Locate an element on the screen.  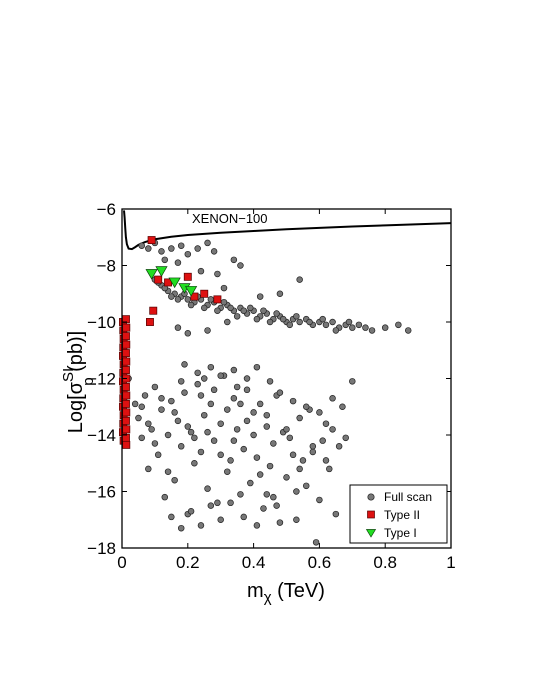
y-tick-label: −10 is located at coordinates (101, 322).